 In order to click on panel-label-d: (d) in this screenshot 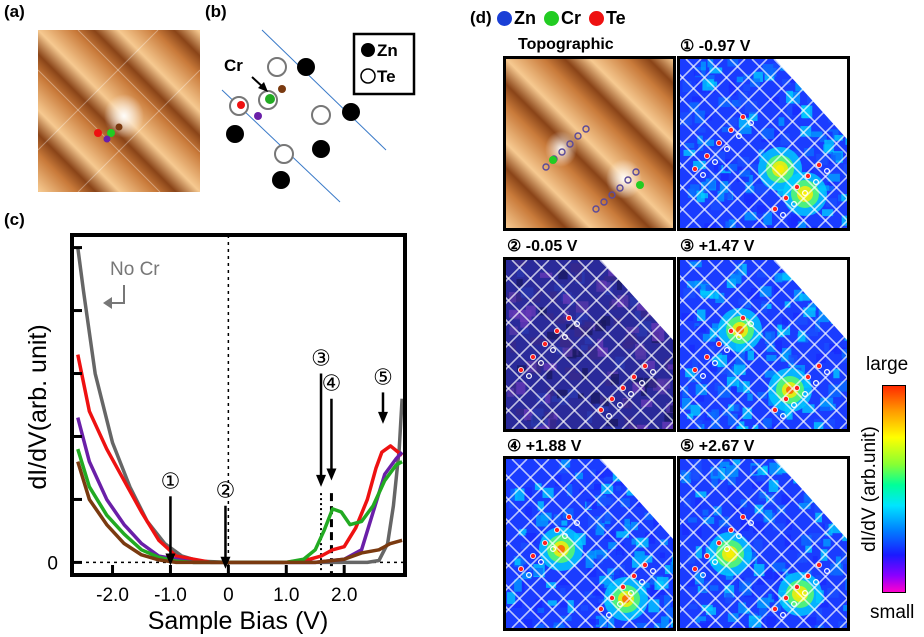, I will do `click(481, 17)`.